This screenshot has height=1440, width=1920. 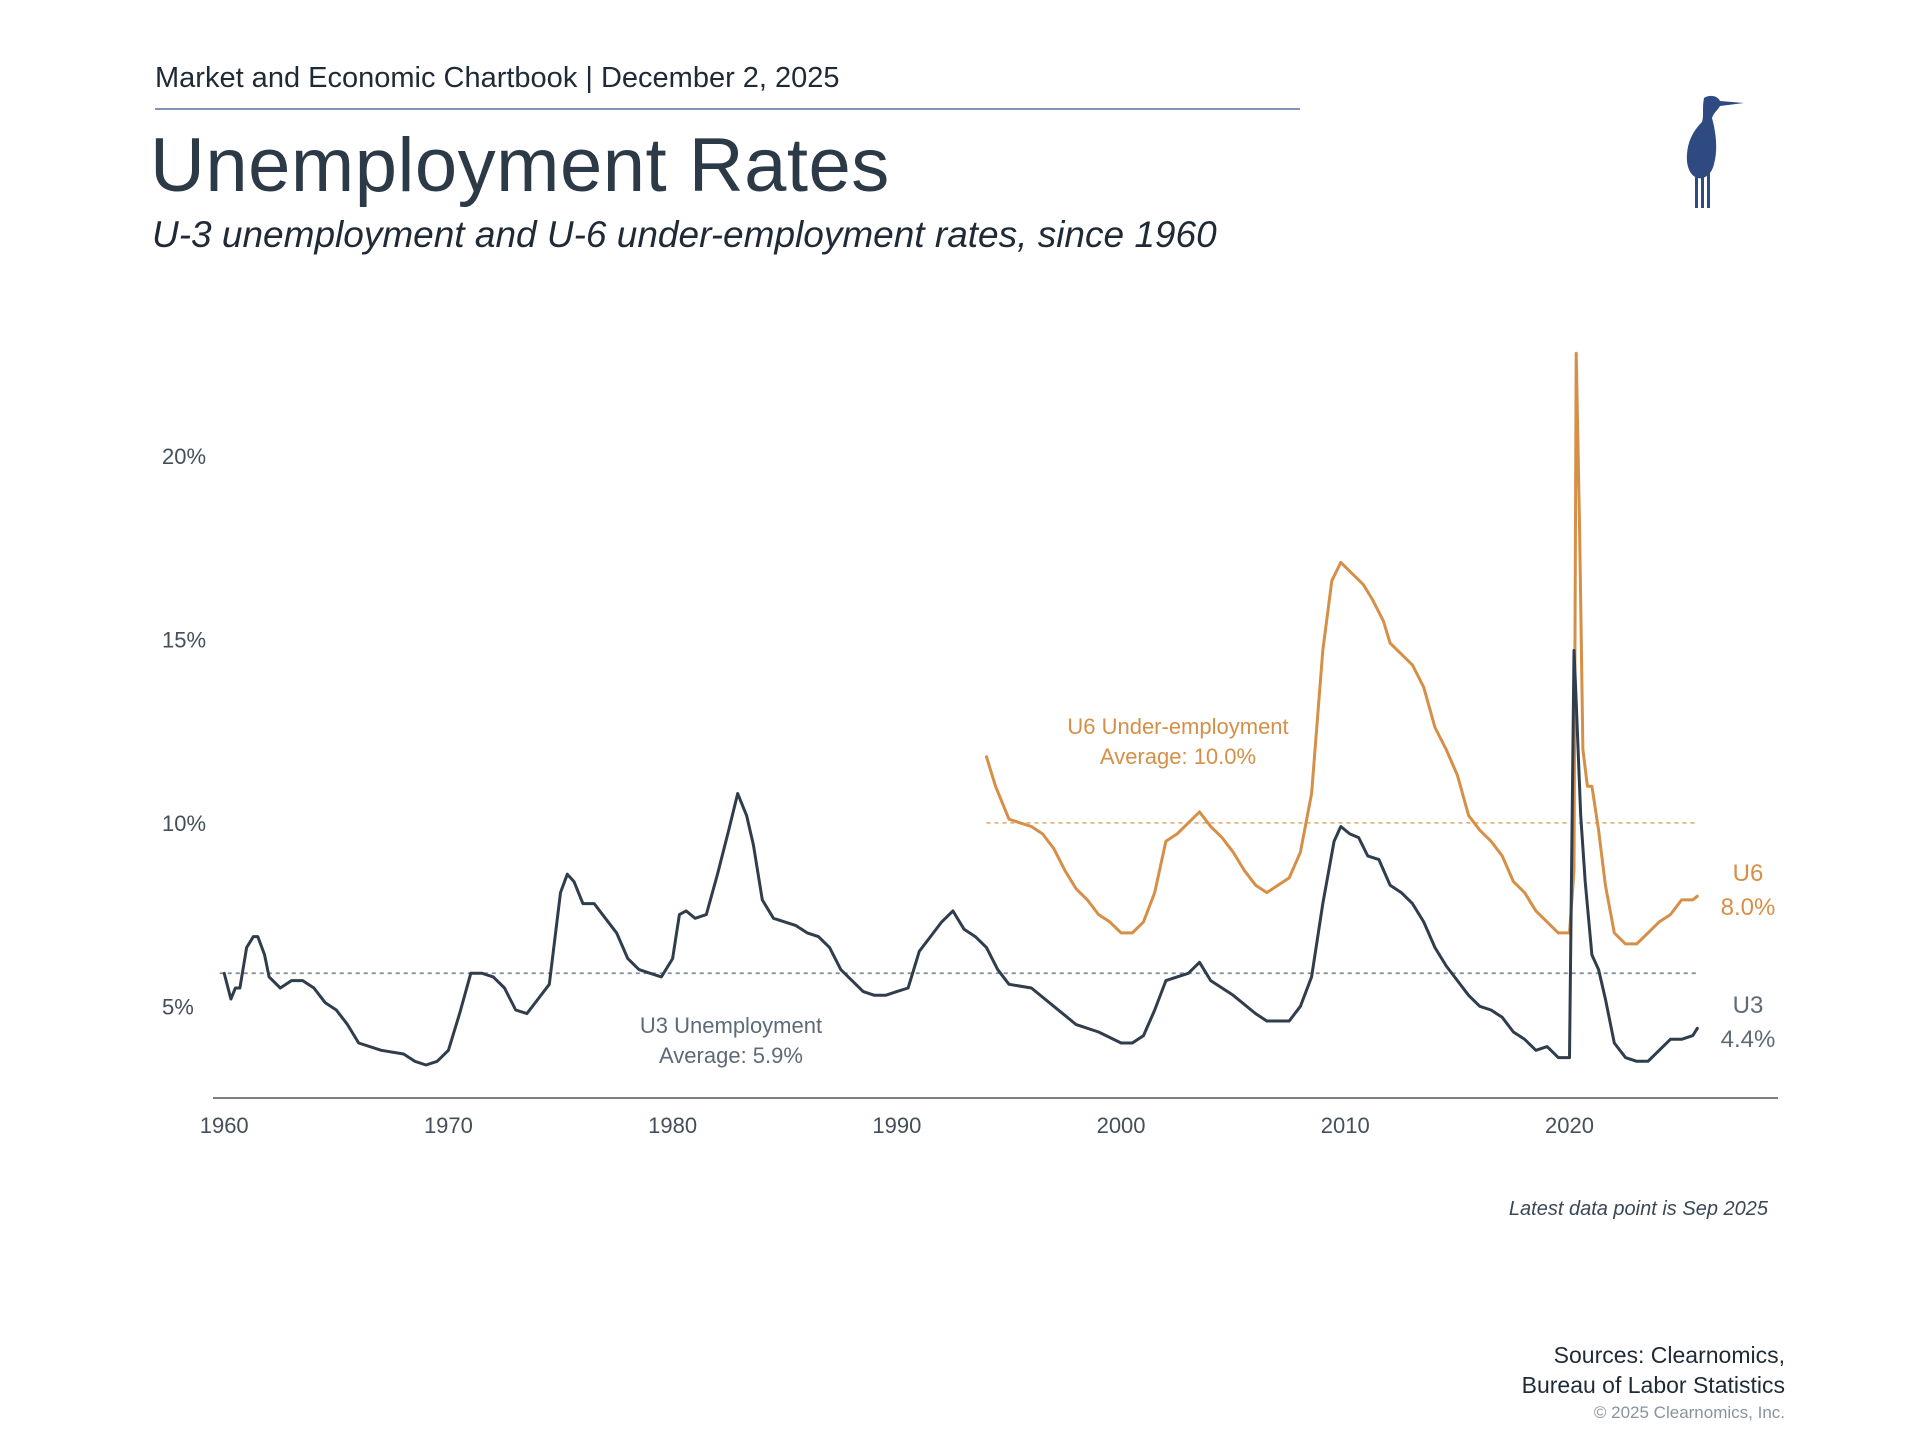 I want to click on u6-end-label: U6, so click(x=1748, y=873).